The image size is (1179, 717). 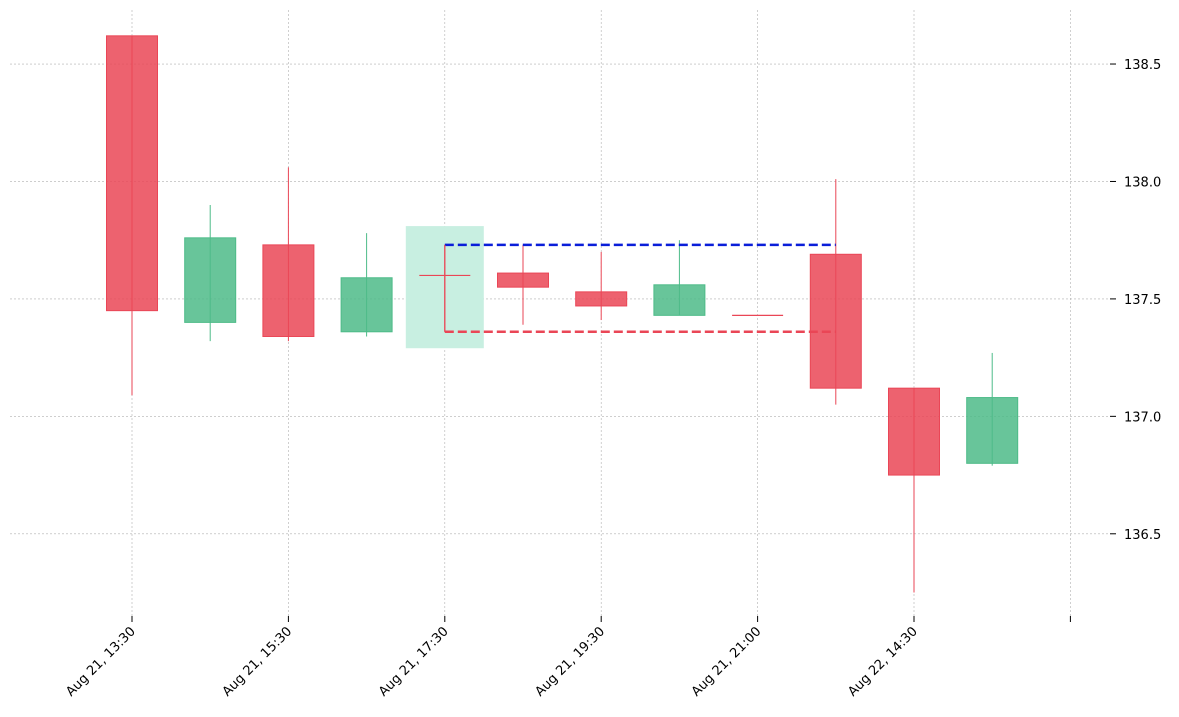 What do you see at coordinates (101, 662) in the screenshot?
I see `x-tick-label: Aug 21, 13:30` at bounding box center [101, 662].